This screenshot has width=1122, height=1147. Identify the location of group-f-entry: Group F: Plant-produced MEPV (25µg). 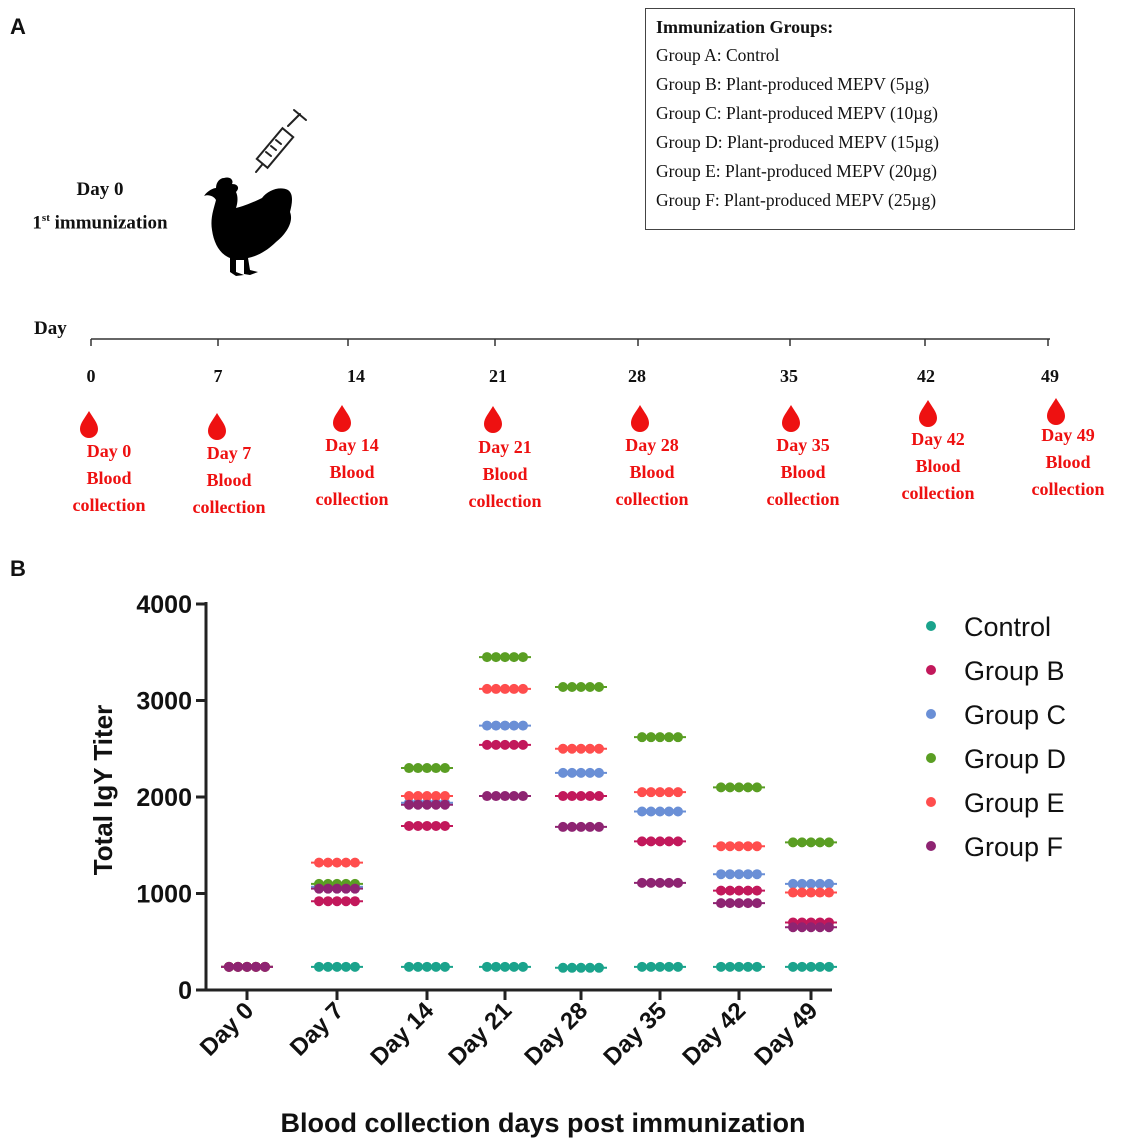
(796, 200).